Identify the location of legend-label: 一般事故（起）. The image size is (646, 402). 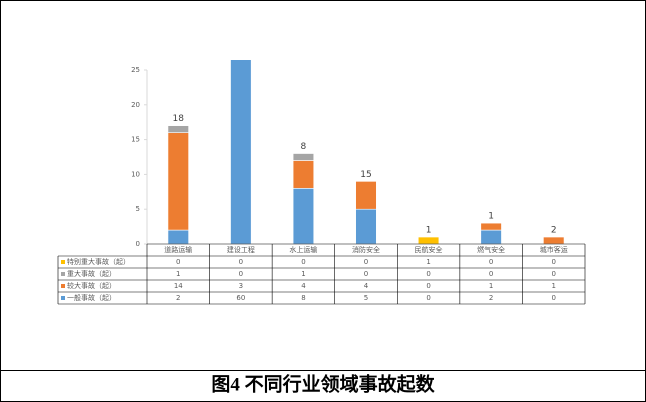
(91, 297).